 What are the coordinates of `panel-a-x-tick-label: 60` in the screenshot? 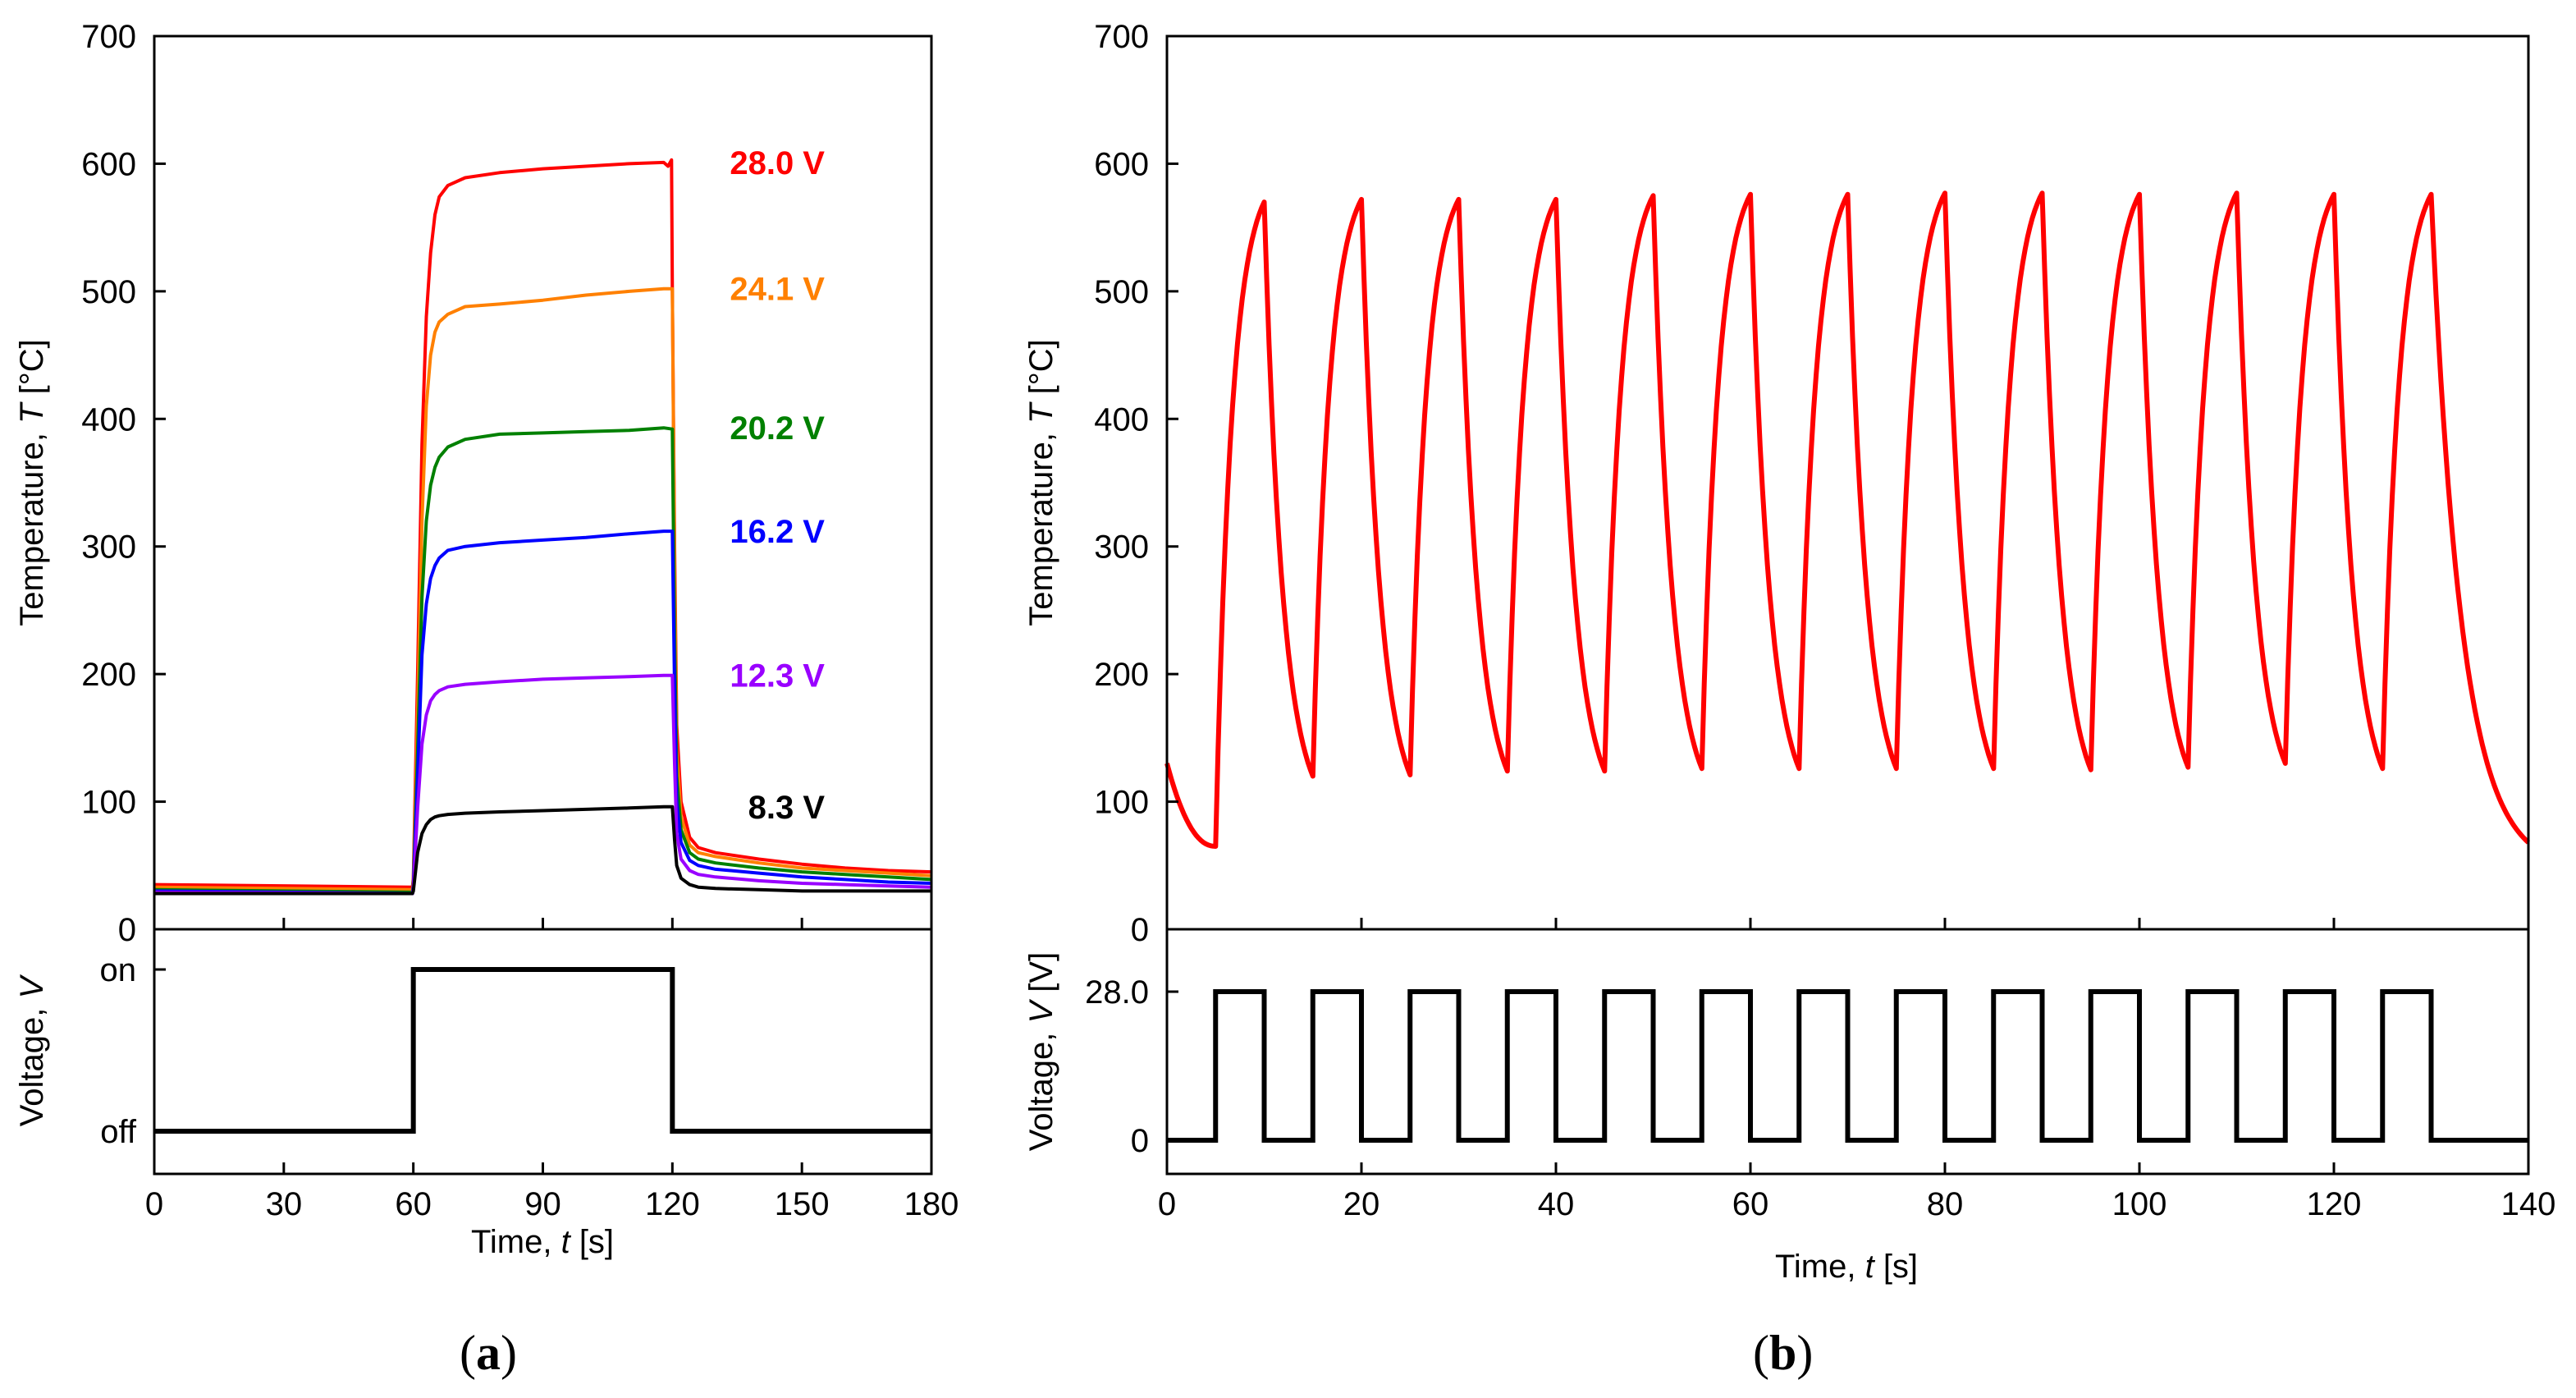 It's located at (413, 1204).